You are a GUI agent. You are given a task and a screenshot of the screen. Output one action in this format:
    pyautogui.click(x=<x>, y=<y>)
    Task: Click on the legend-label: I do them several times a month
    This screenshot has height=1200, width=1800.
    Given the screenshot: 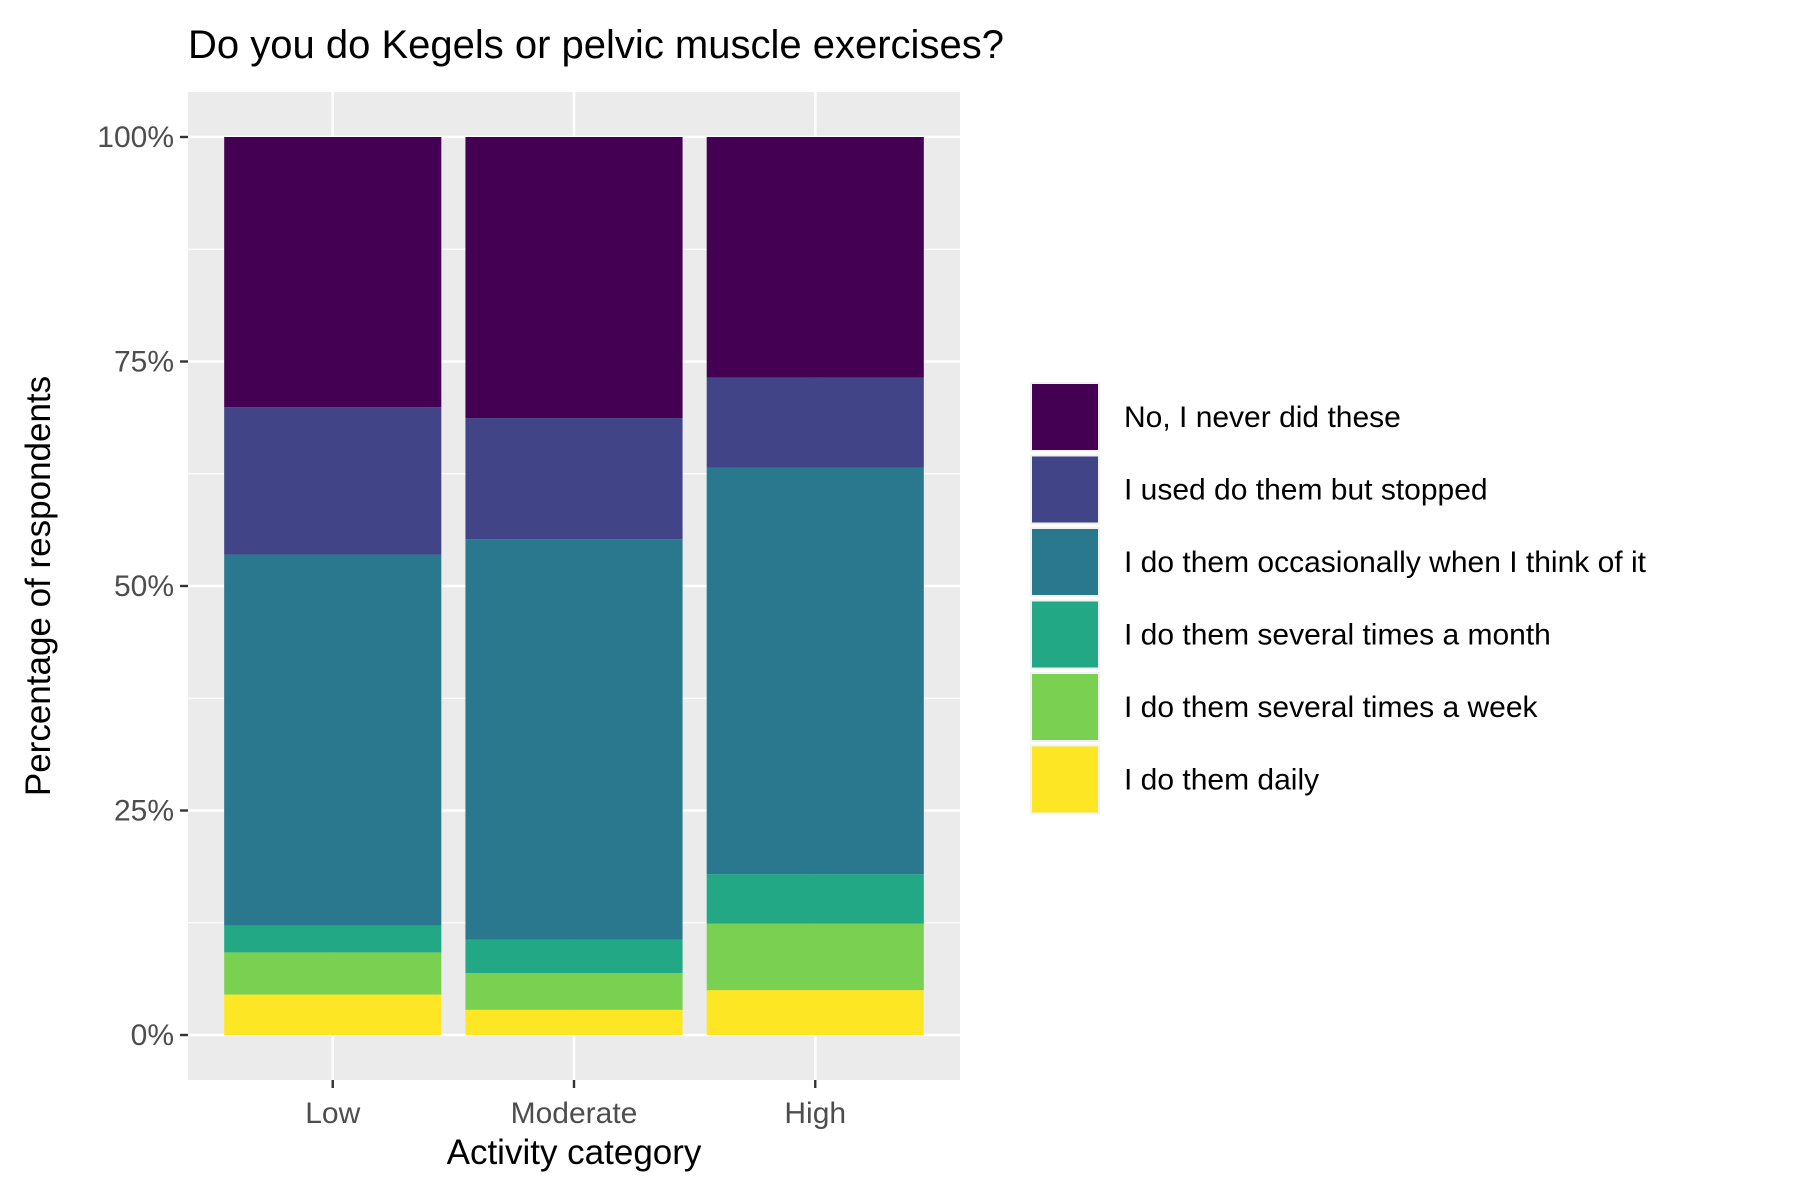 What is the action you would take?
    pyautogui.click(x=1337, y=635)
    